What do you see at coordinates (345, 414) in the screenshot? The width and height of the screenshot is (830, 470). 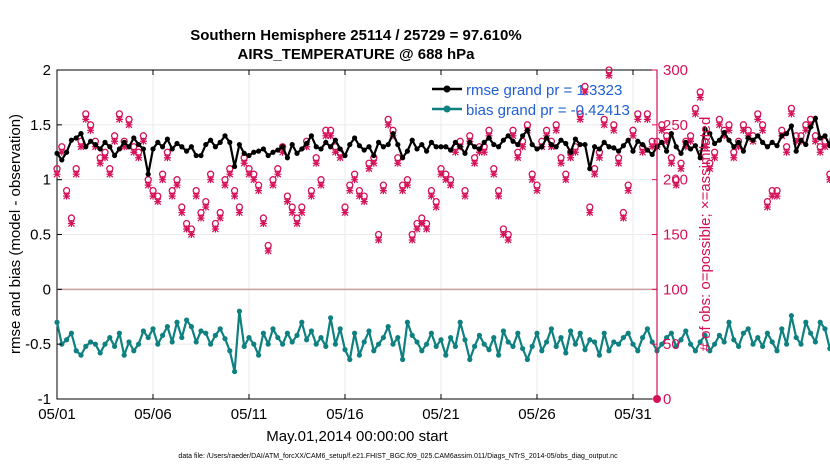 I see `x-tick-label: 05/16` at bounding box center [345, 414].